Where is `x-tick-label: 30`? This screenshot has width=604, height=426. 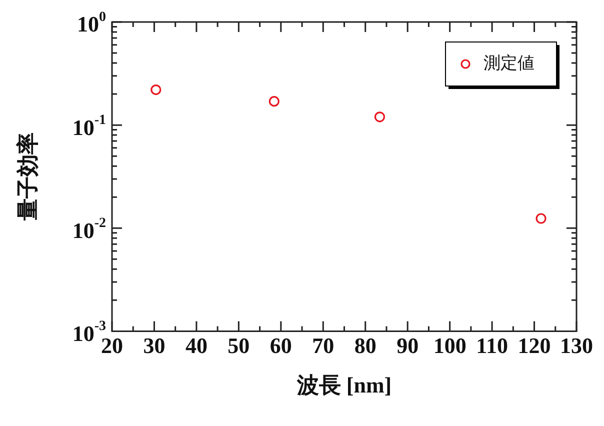 x-tick-label: 30 is located at coordinates (154, 345).